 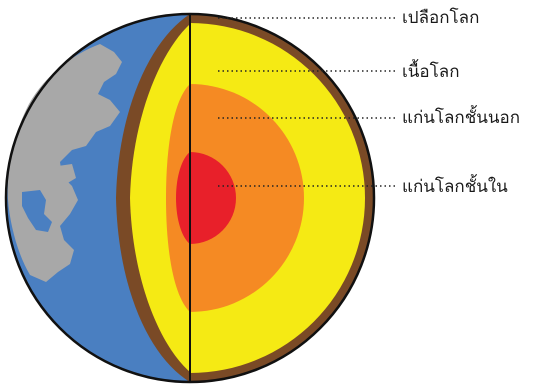 I want to click on mantle-edge, so click(x=160, y=198).